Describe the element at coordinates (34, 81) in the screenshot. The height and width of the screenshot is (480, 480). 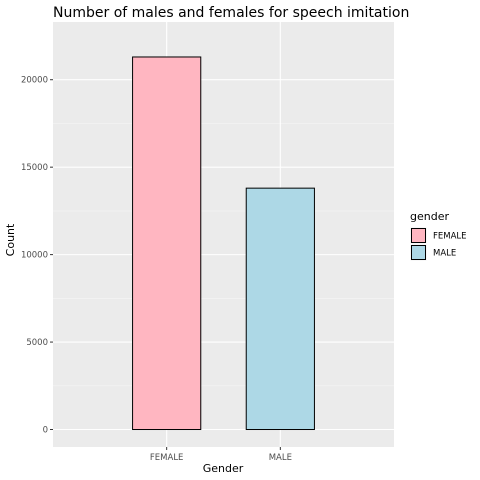
I see `y-tick-label: 20000` at that location.